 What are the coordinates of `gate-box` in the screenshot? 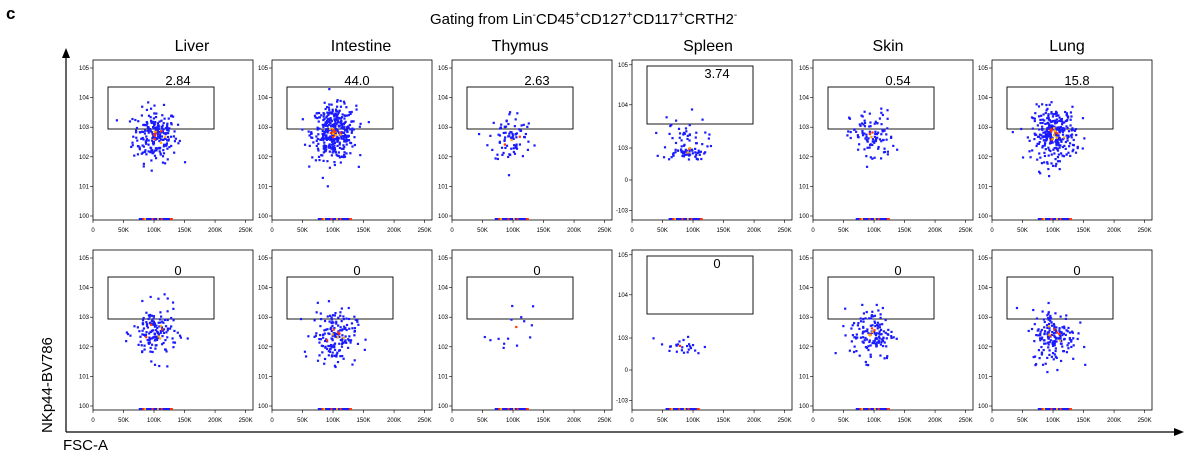 It's located at (700, 95).